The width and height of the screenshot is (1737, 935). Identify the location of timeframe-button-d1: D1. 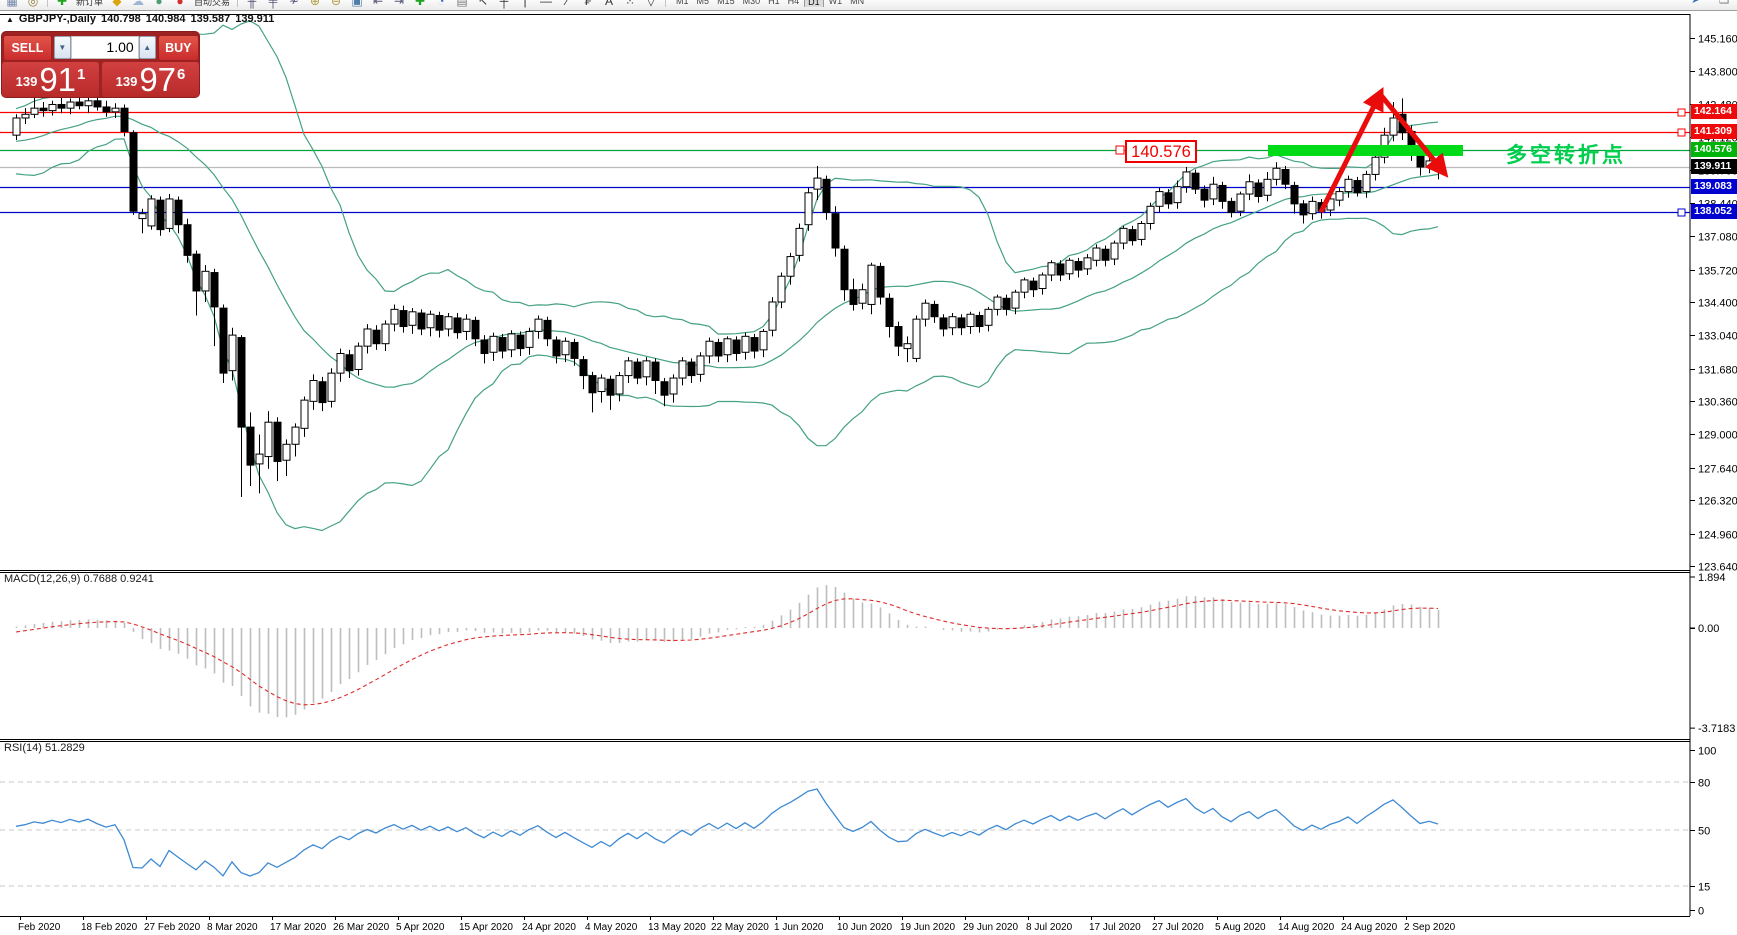
(814, 3).